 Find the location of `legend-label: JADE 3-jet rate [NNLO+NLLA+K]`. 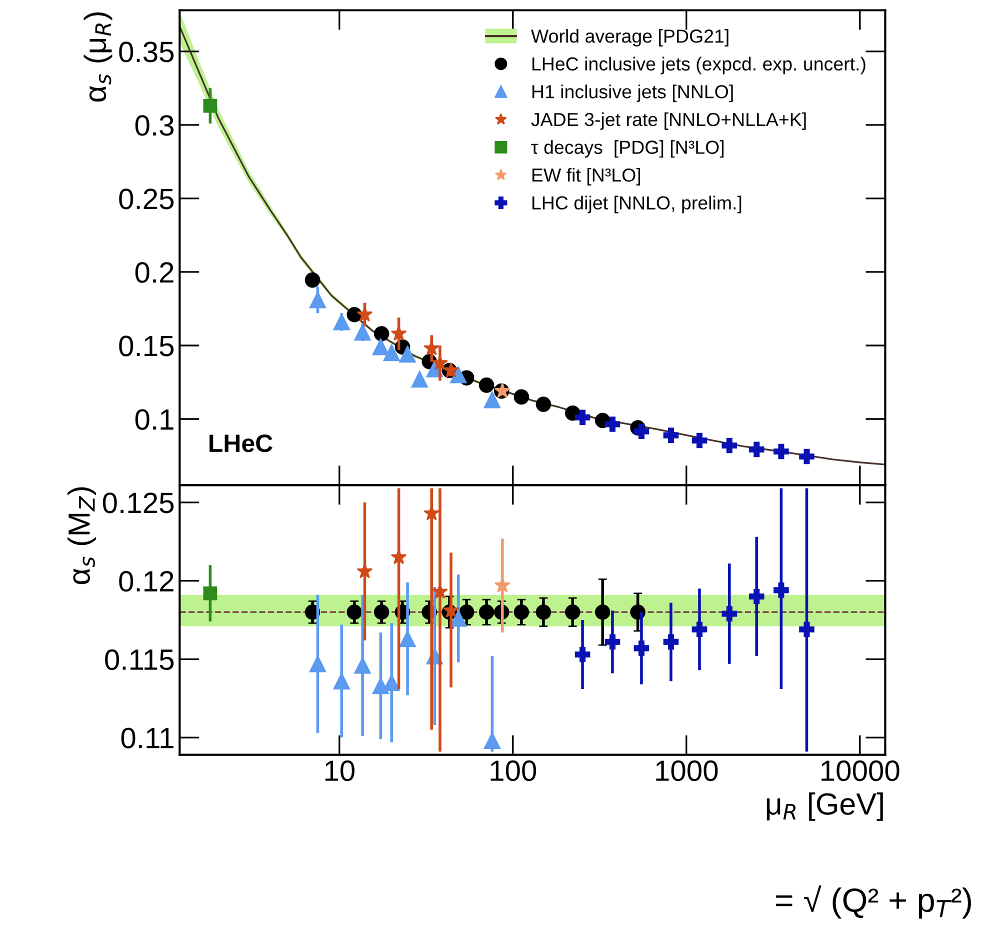

legend-label: JADE 3-jet rate [NNLO+NLLA+K] is located at coordinates (668, 121).